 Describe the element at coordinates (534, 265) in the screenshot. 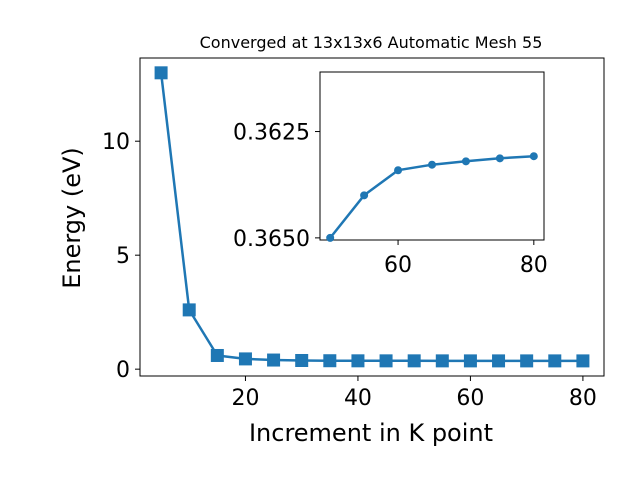

I see `inset-x-tick-label: 80` at that location.